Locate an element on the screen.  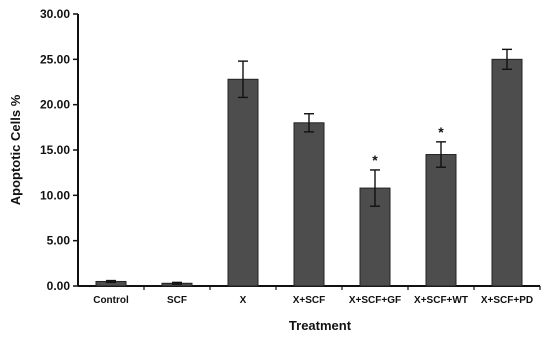
y-tick-label: 30.00 is located at coordinates (55, 14).